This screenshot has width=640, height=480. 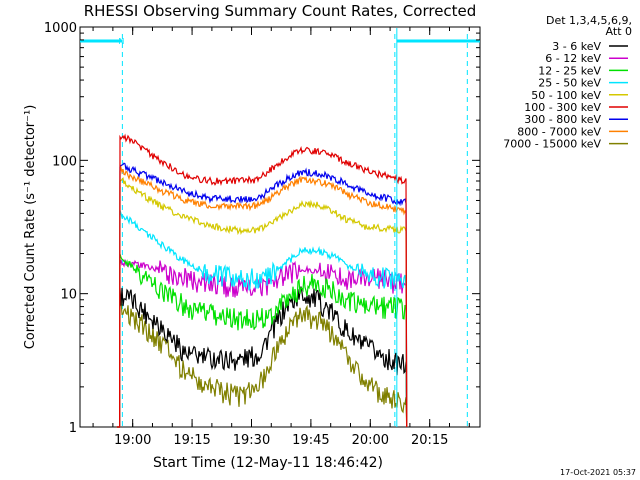 What do you see at coordinates (191, 440) in the screenshot?
I see `x-tick-label: 19:15` at bounding box center [191, 440].